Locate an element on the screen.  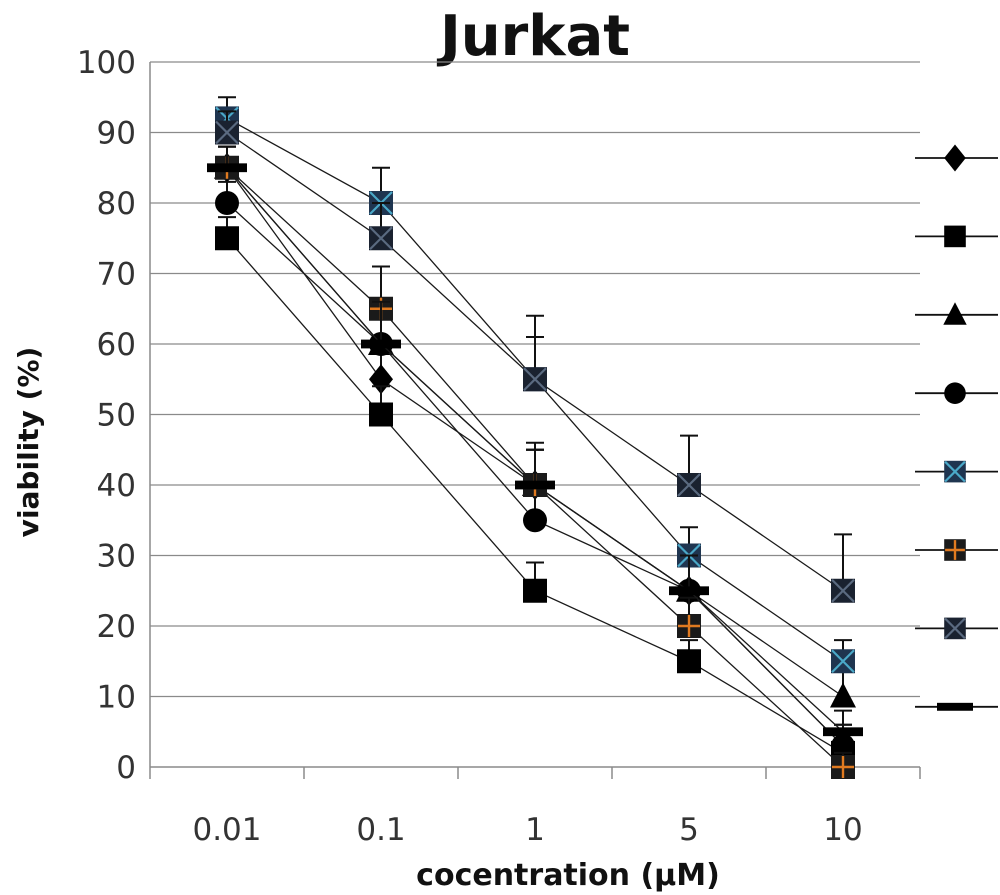
x-tick-label: 10 is located at coordinates (842, 830).